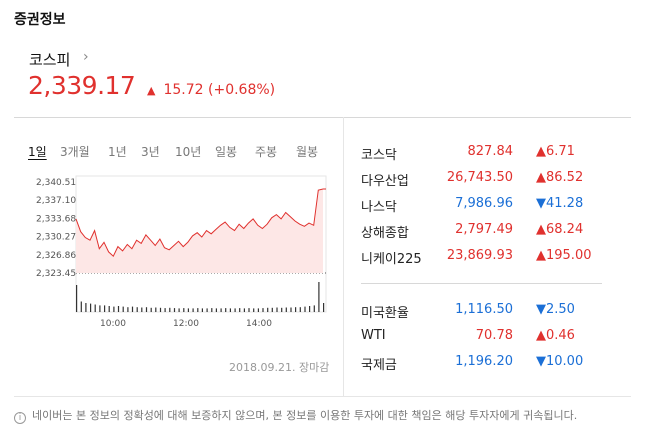  Describe the element at coordinates (555, 309) in the screenshot. I see `fx-change: ▼2.50` at that location.